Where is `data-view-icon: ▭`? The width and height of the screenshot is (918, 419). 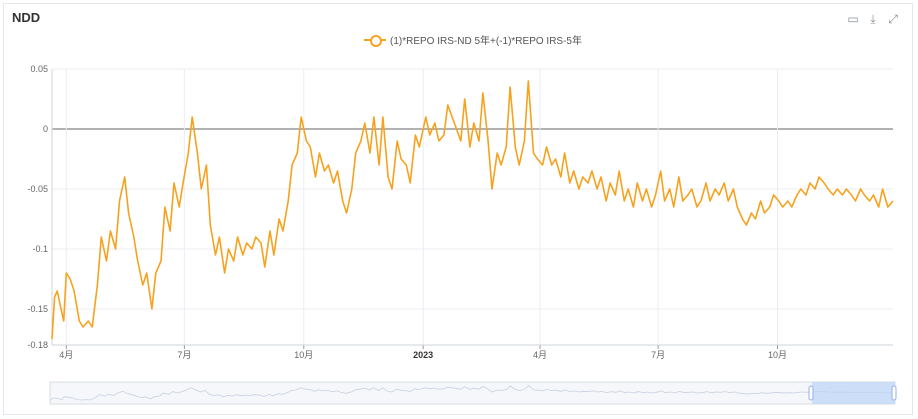
data-view-icon: ▭ is located at coordinates (853, 19).